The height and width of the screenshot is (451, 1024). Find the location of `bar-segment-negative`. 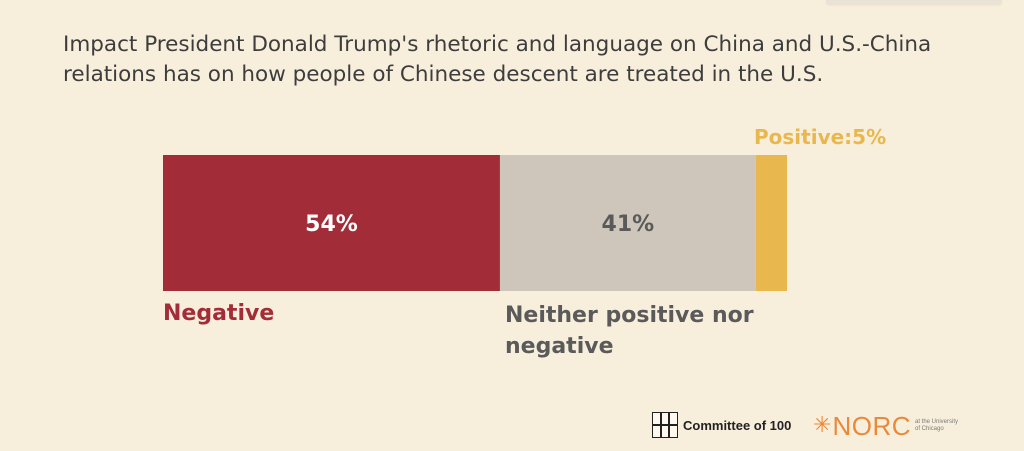

bar-segment-negative is located at coordinates (331, 223).